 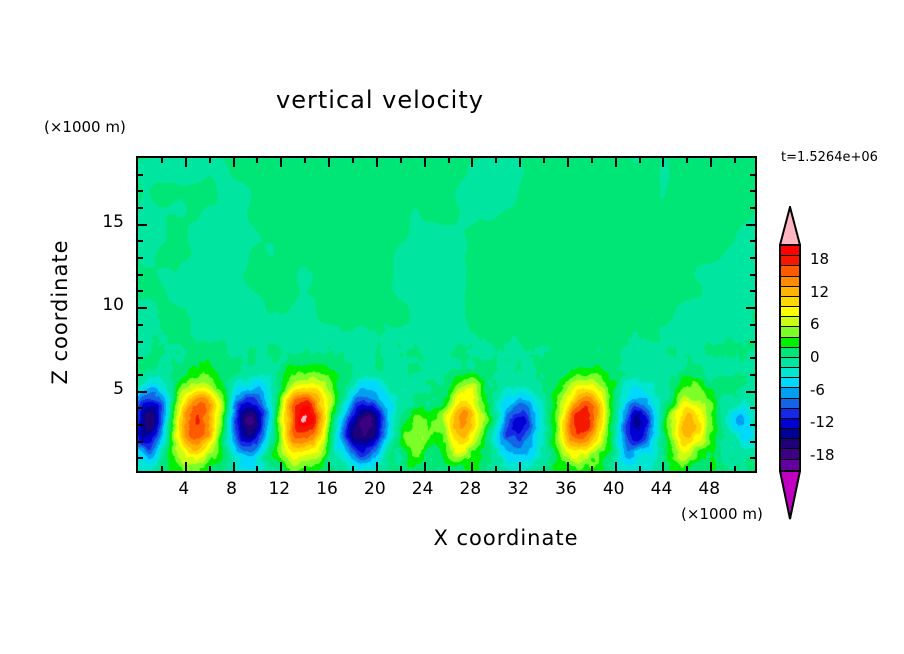 What do you see at coordinates (118, 388) in the screenshot?
I see `y-tick-label: 5` at bounding box center [118, 388].